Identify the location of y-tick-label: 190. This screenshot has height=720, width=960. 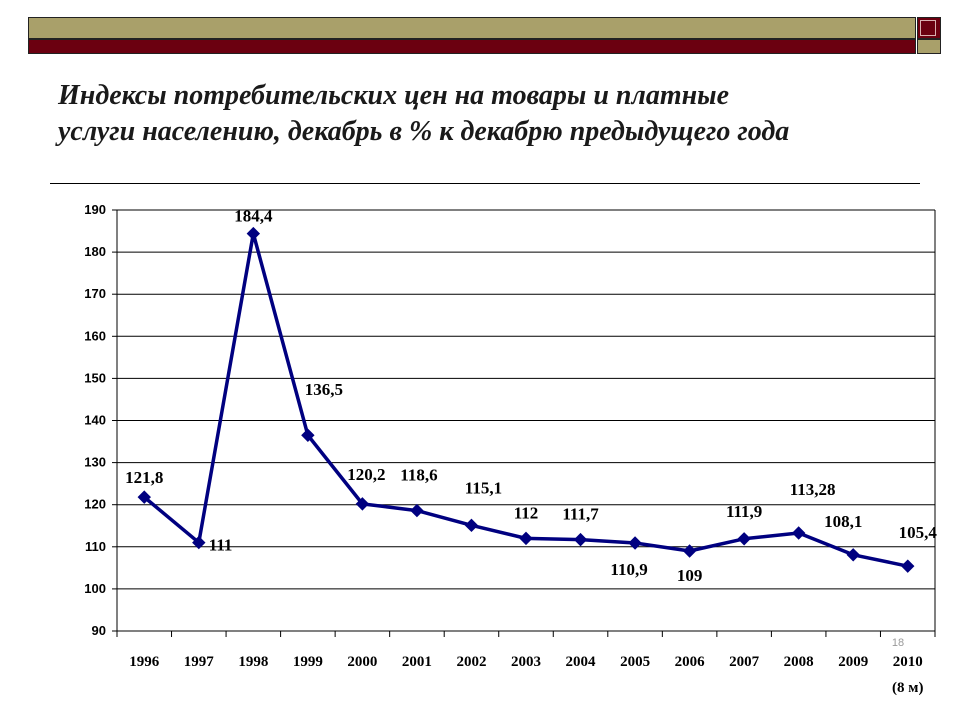
(95, 209).